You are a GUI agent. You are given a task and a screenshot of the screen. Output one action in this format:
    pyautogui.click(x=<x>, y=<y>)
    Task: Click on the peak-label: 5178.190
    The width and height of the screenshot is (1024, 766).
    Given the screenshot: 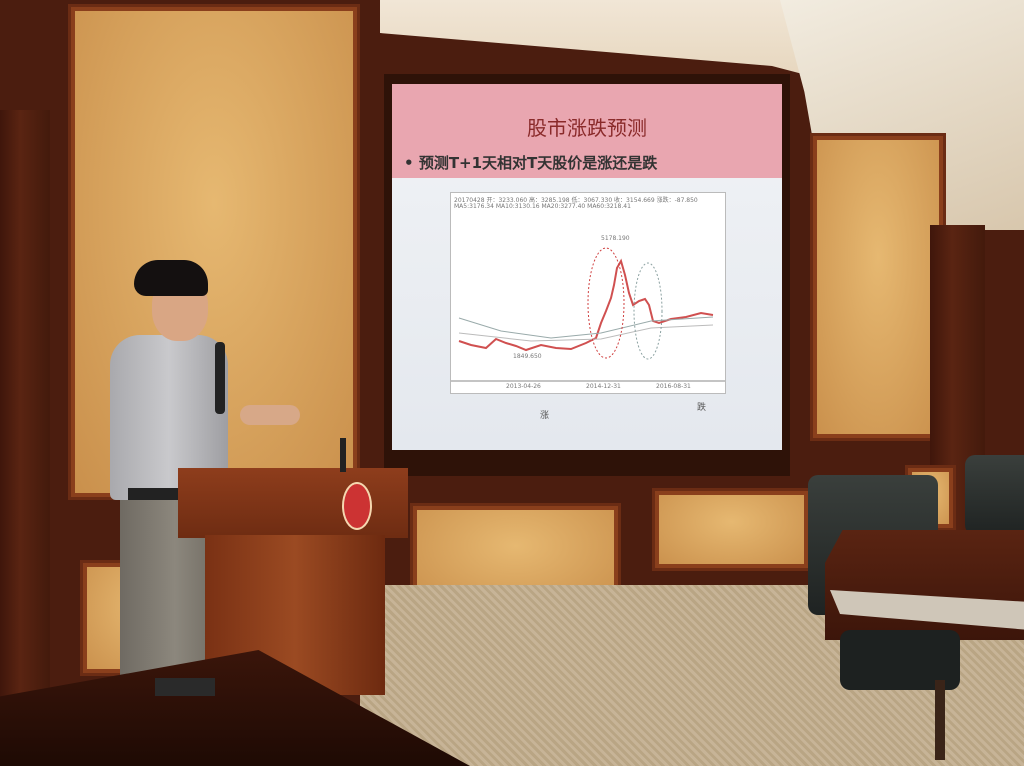 What is the action you would take?
    pyautogui.click(x=615, y=238)
    